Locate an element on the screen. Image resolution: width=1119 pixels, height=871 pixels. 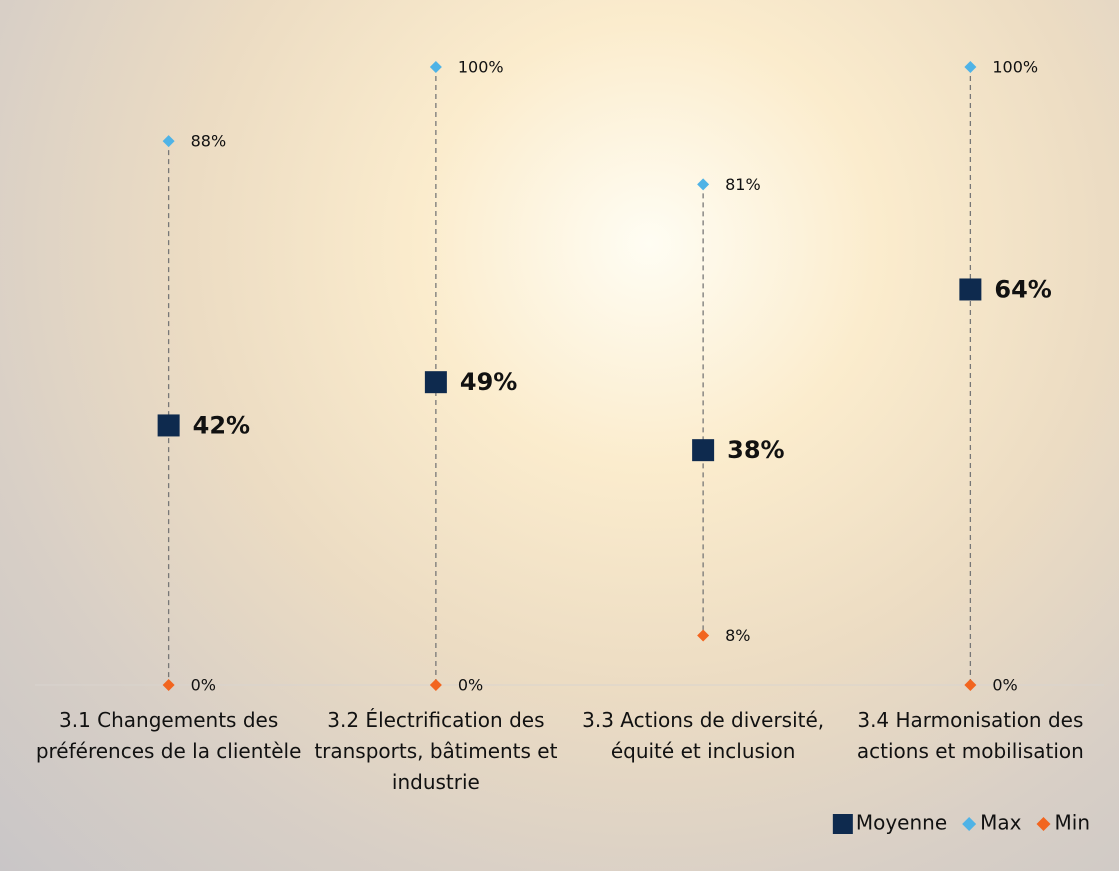
data-label: 64% is located at coordinates (1022, 289).